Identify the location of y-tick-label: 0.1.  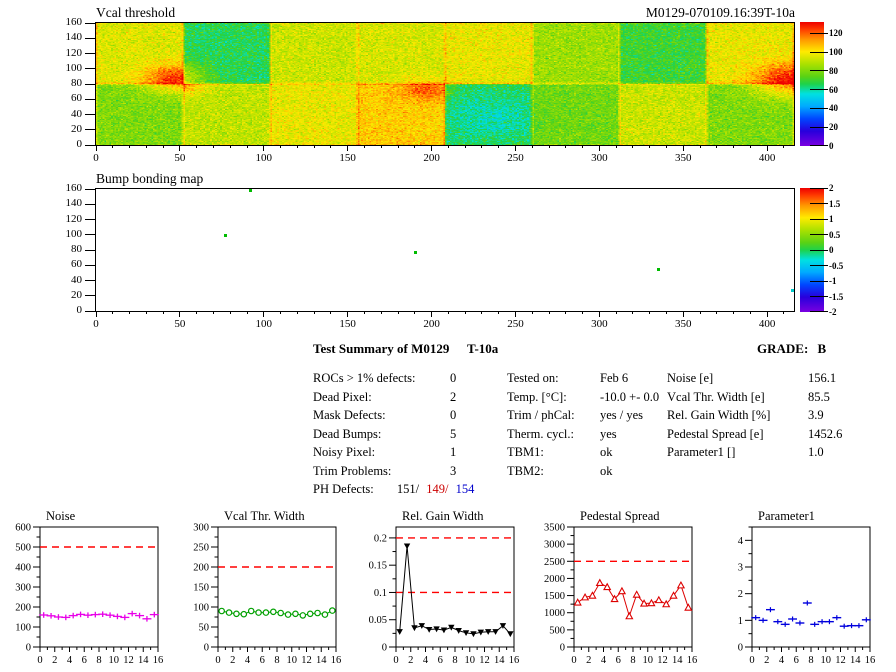
(380, 593).